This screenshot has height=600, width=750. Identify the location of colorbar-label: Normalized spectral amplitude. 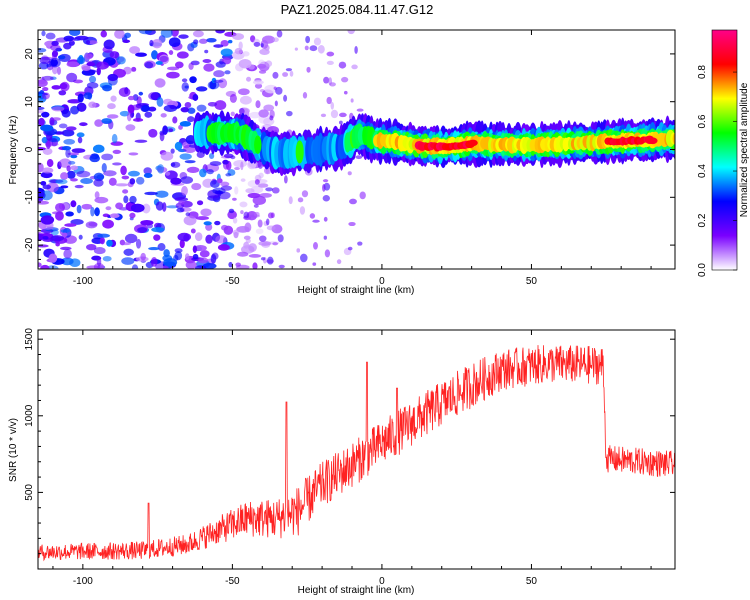
(744, 149).